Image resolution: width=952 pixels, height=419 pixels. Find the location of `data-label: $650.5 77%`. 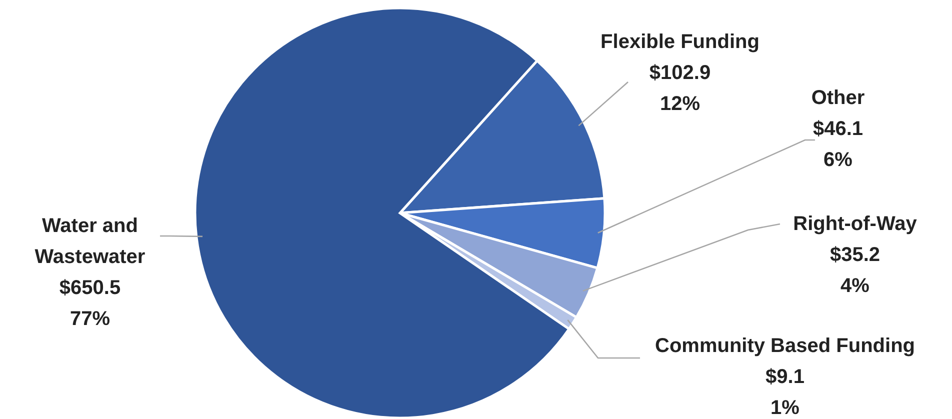

data-label: $650.5 77% is located at coordinates (90, 303).